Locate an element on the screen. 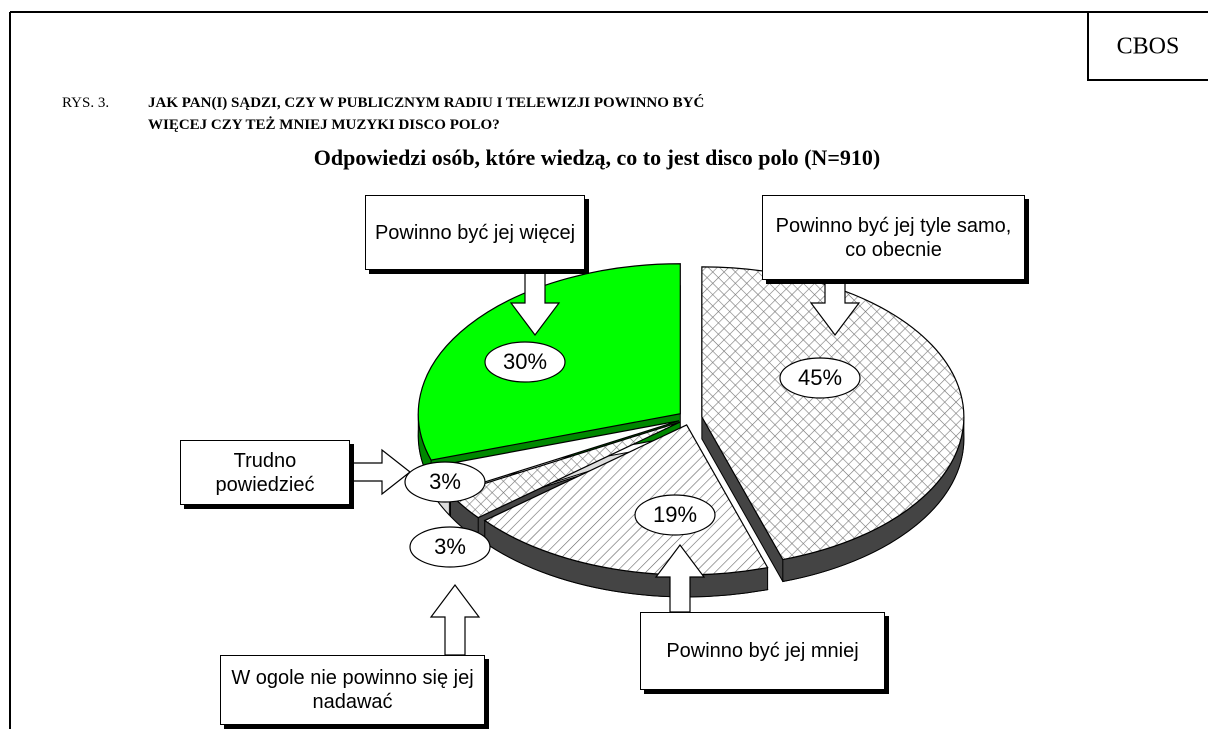 This screenshot has height=729, width=1208. value-label: 19% is located at coordinates (675, 514).